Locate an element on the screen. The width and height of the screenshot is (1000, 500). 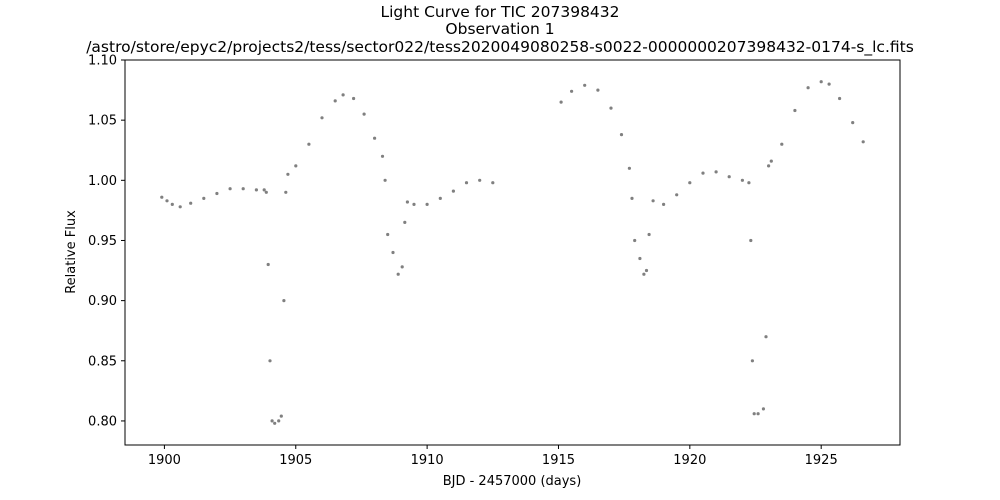
y-tick-label: 0.95 is located at coordinates (102, 241).